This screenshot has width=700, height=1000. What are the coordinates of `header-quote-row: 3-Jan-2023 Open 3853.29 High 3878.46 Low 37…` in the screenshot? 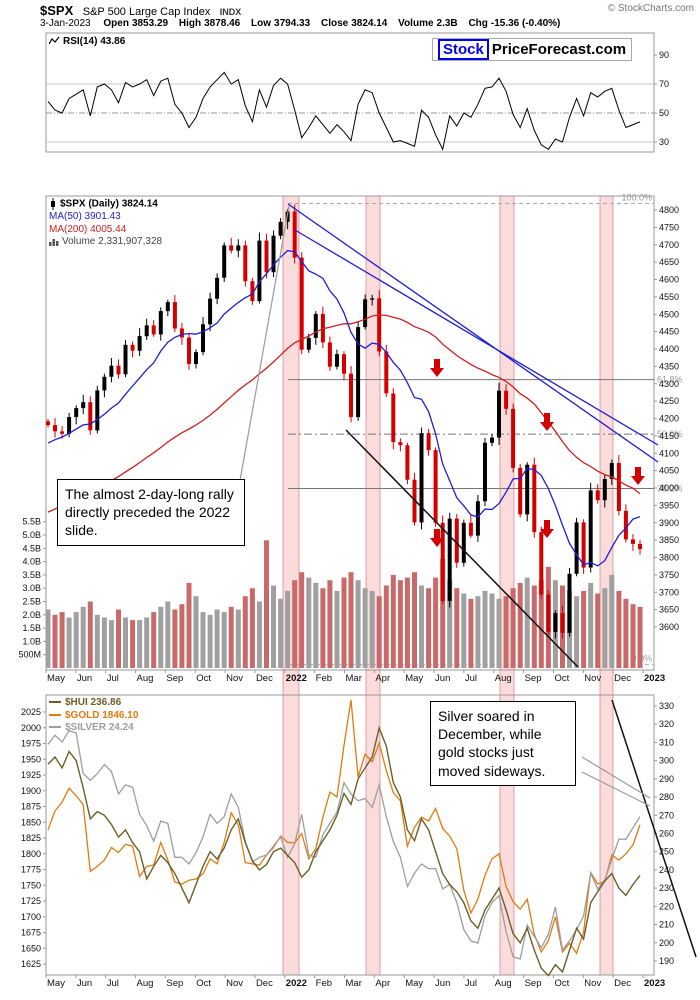 It's located at (367, 23).